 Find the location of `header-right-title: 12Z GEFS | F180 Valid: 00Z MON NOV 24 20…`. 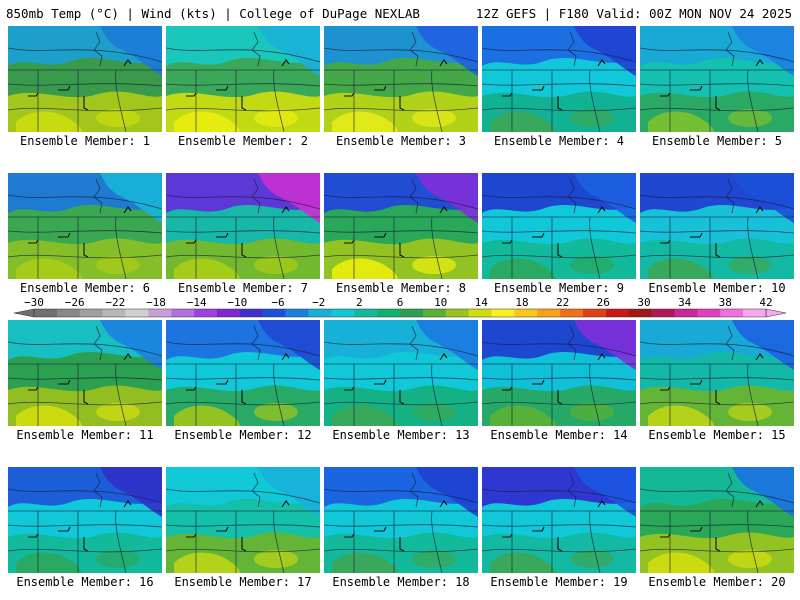

header-right-title: 12Z GEFS | F180 Valid: 00Z MON NOV 24 20… is located at coordinates (633, 13).